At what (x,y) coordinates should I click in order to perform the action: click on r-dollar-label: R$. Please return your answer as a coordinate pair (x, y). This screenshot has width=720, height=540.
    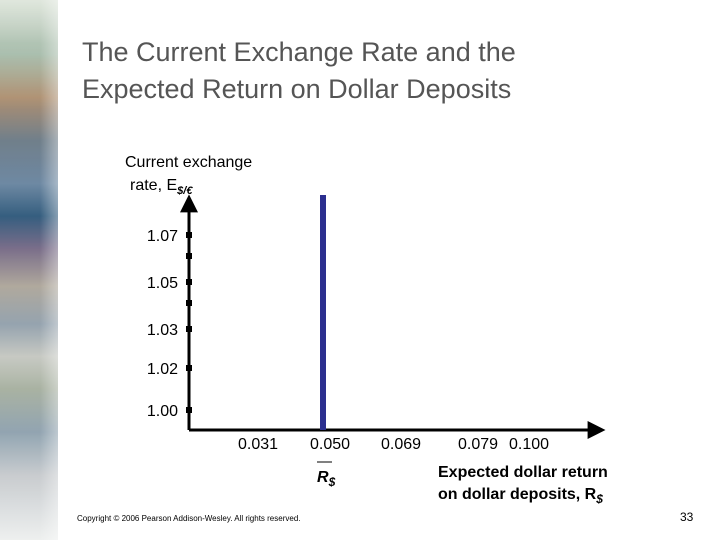
    Looking at the image, I should click on (326, 479).